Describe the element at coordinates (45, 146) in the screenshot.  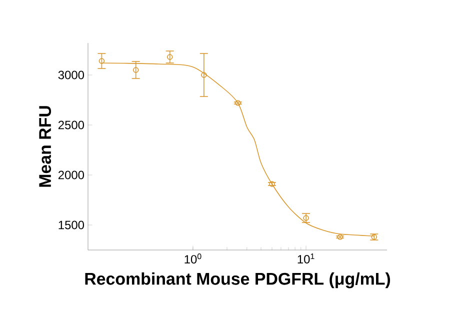
I see `y-axis-title: Mean RFU` at that location.